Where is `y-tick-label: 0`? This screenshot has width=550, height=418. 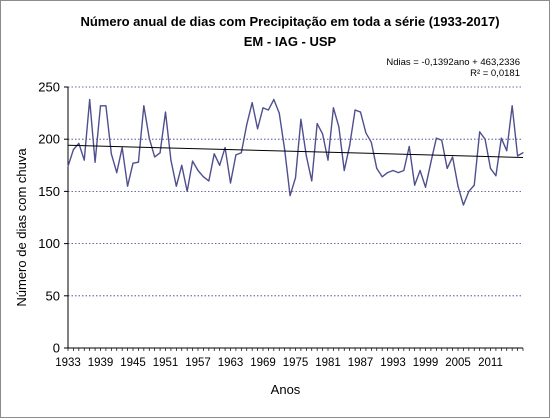 y-tick-label: 0 is located at coordinates (56, 348).